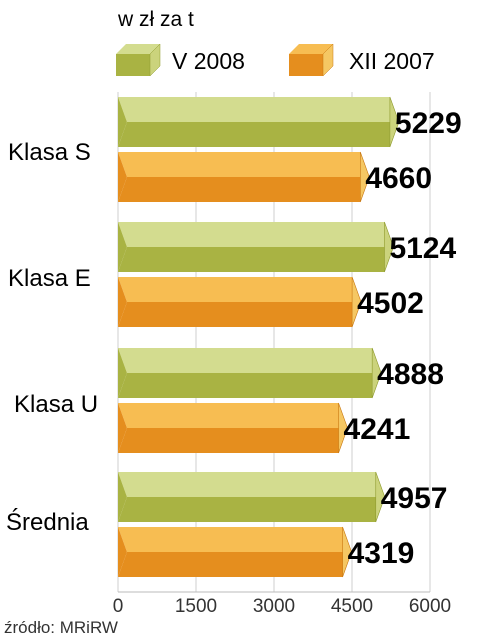 This screenshot has width=479, height=640. What do you see at coordinates (122, 122) in the screenshot?
I see `bar-klasa-s-v-2008-start-cap` at bounding box center [122, 122].